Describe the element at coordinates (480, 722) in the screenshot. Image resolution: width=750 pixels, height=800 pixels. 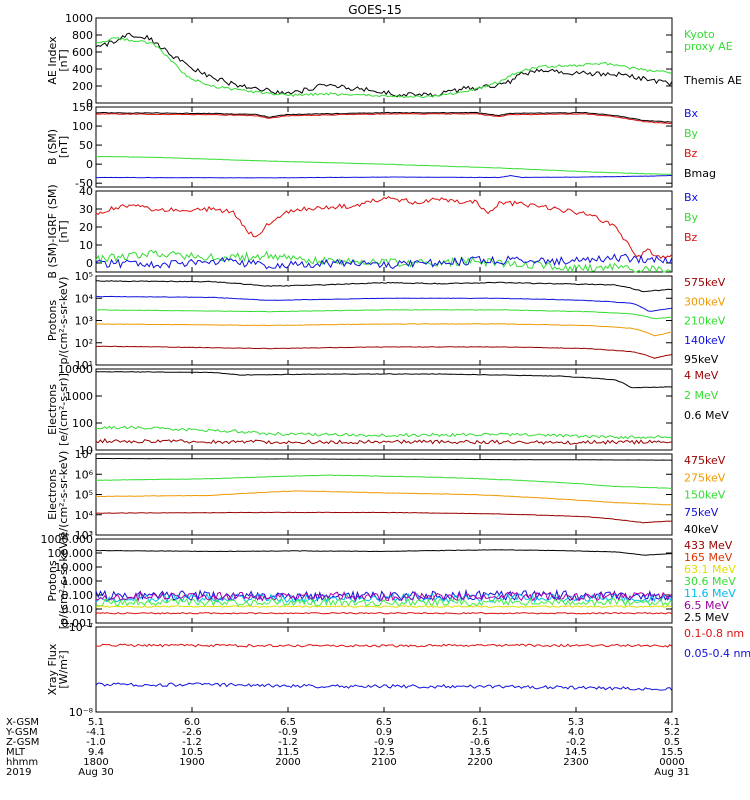
I see `x-axis-value-xgsm: 6.1` at that location.